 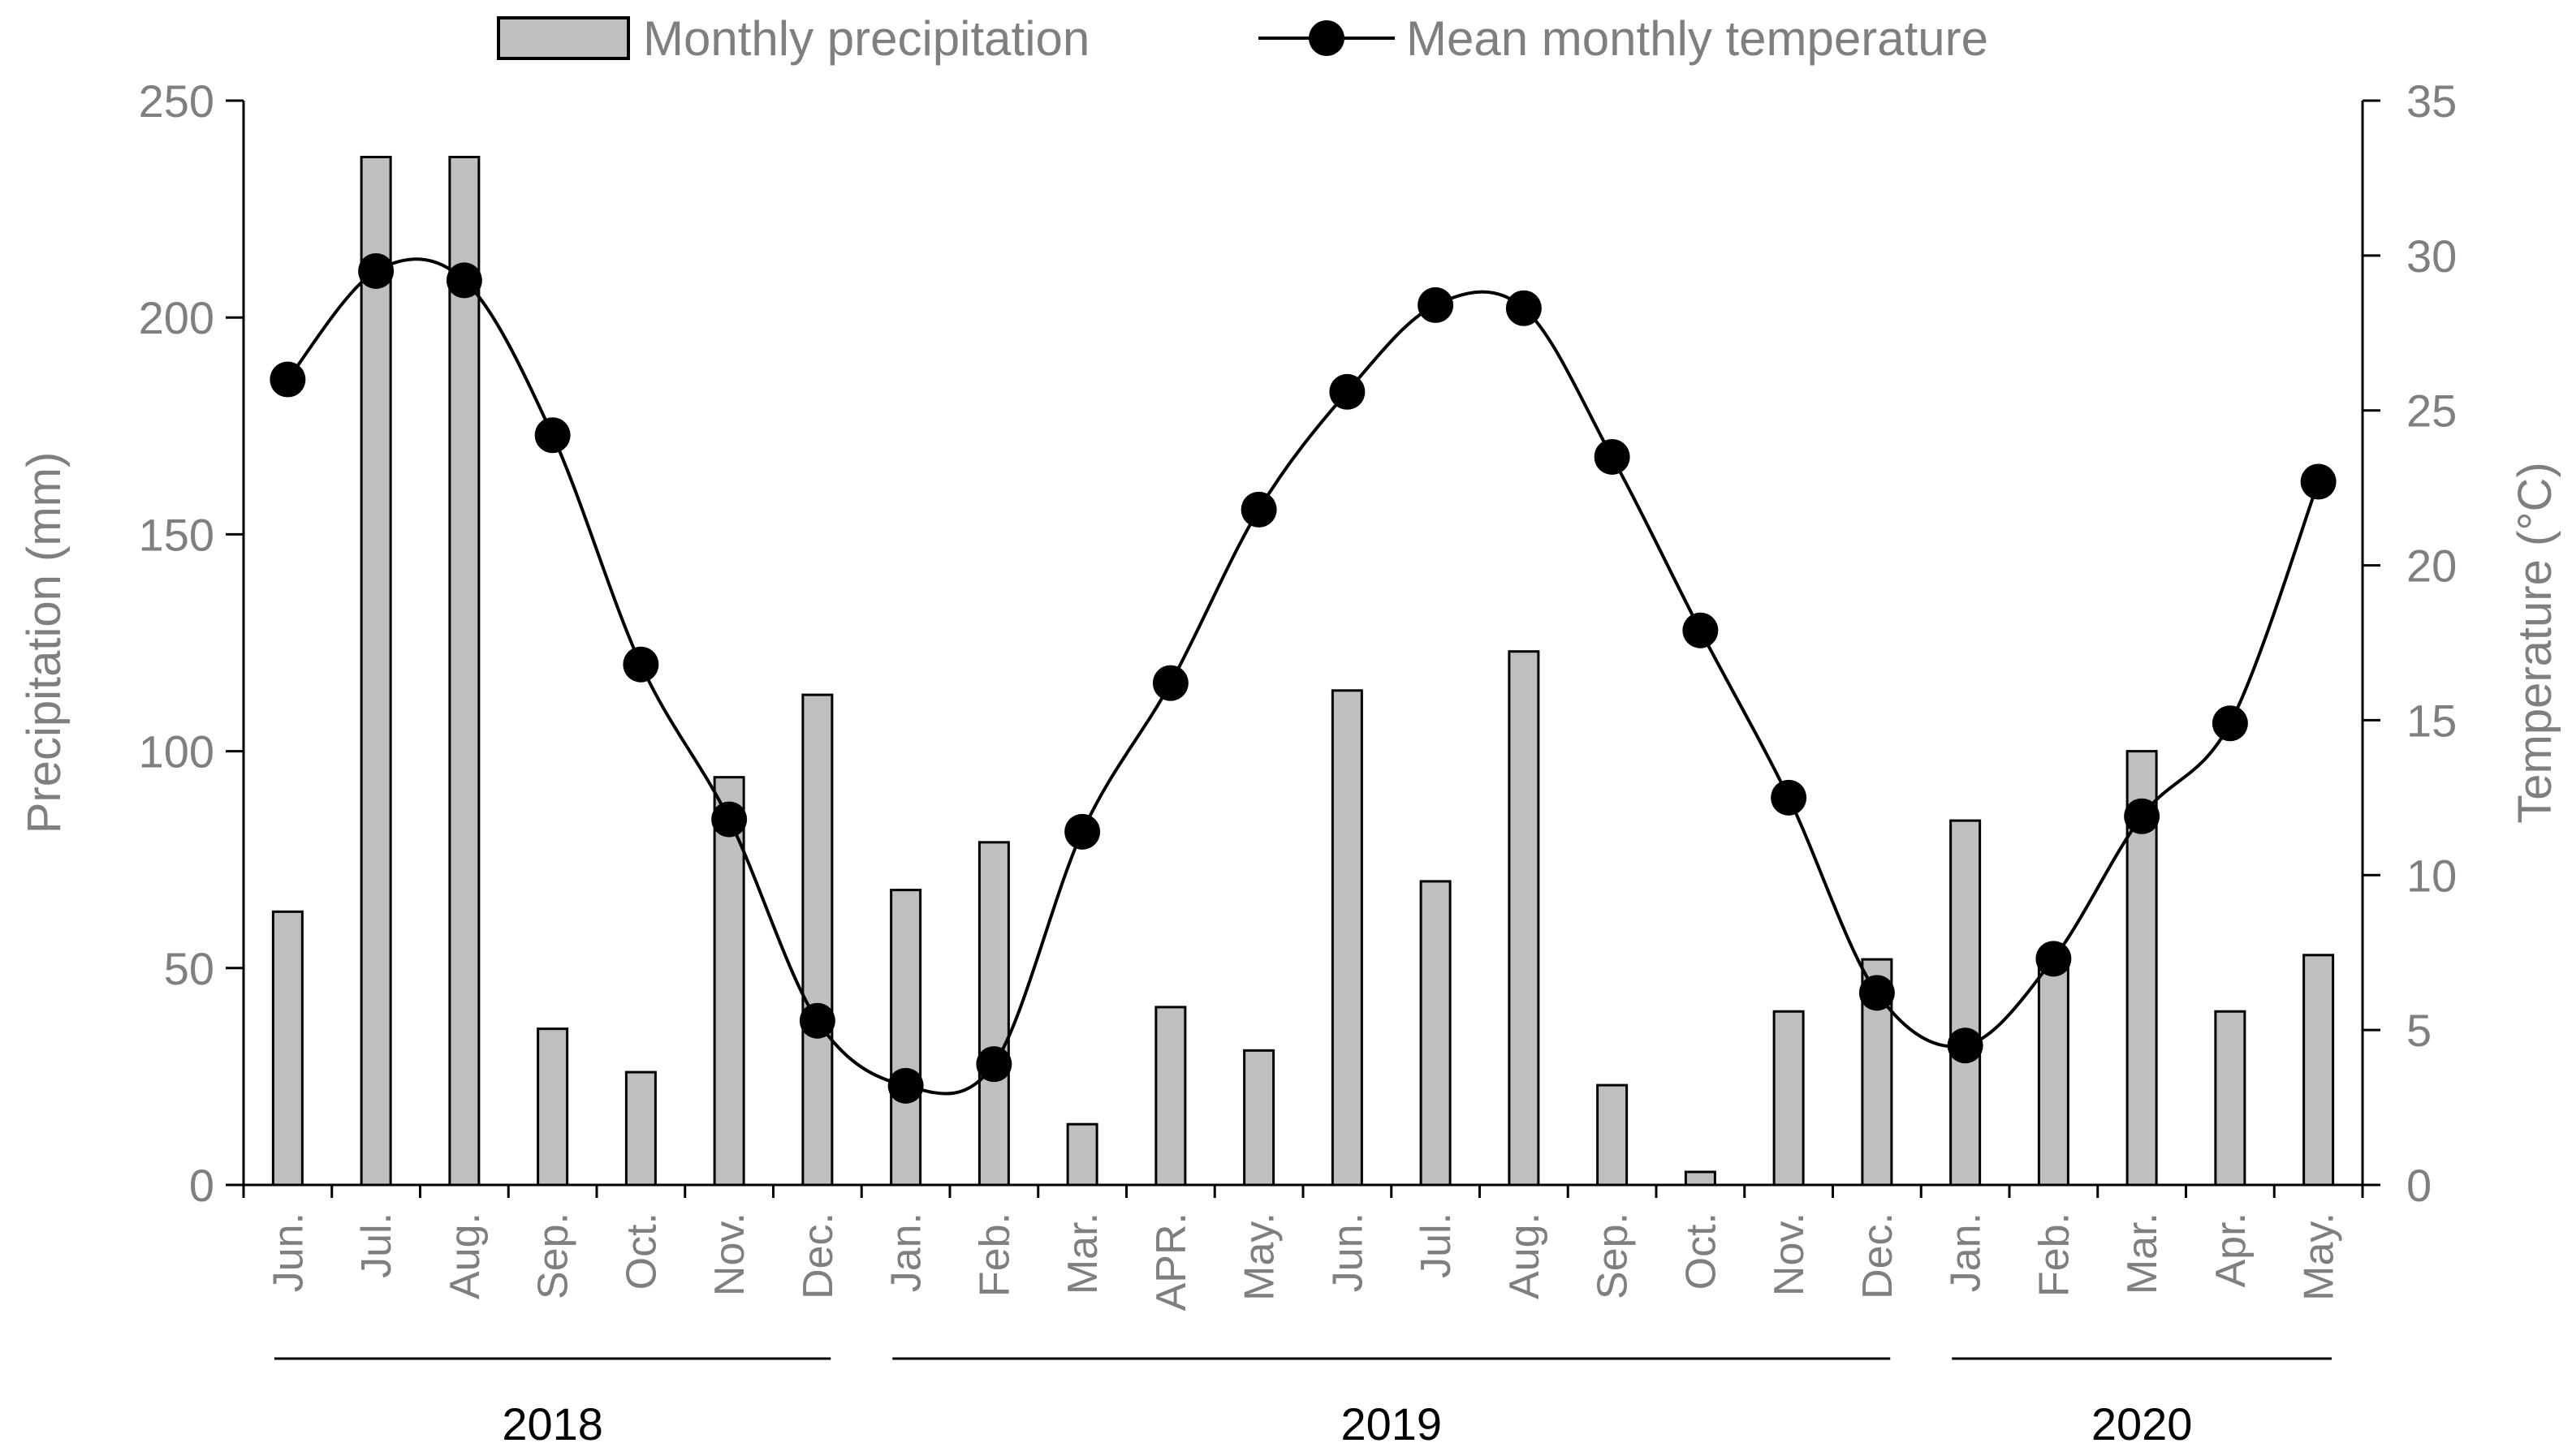 I want to click on right-axis-title: Temperature (°C), so click(x=2535, y=643).